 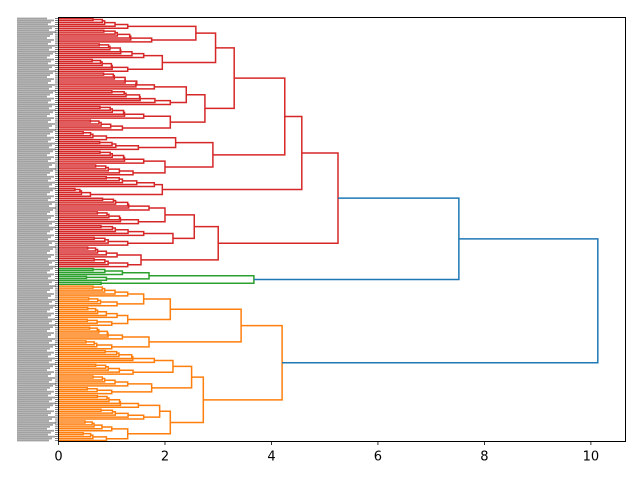 What do you see at coordinates (591, 457) in the screenshot?
I see `x-tick-label: 10` at bounding box center [591, 457].